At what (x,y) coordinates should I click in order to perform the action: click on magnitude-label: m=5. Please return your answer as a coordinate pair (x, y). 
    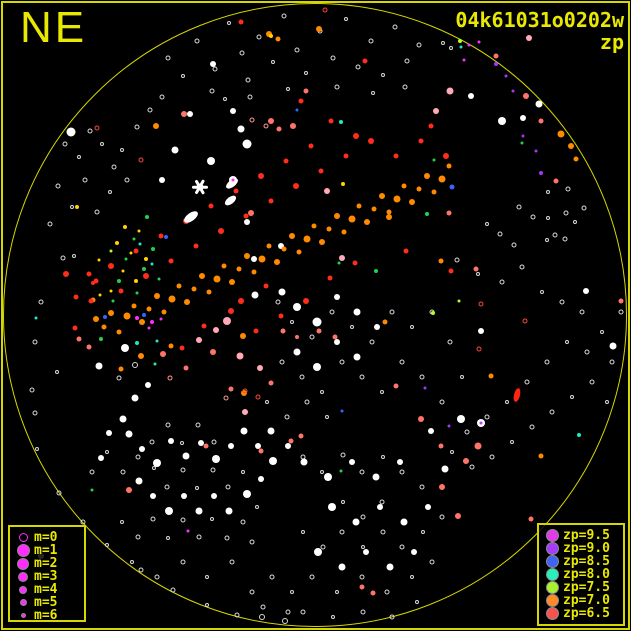
    Looking at the image, I should click on (46, 602).